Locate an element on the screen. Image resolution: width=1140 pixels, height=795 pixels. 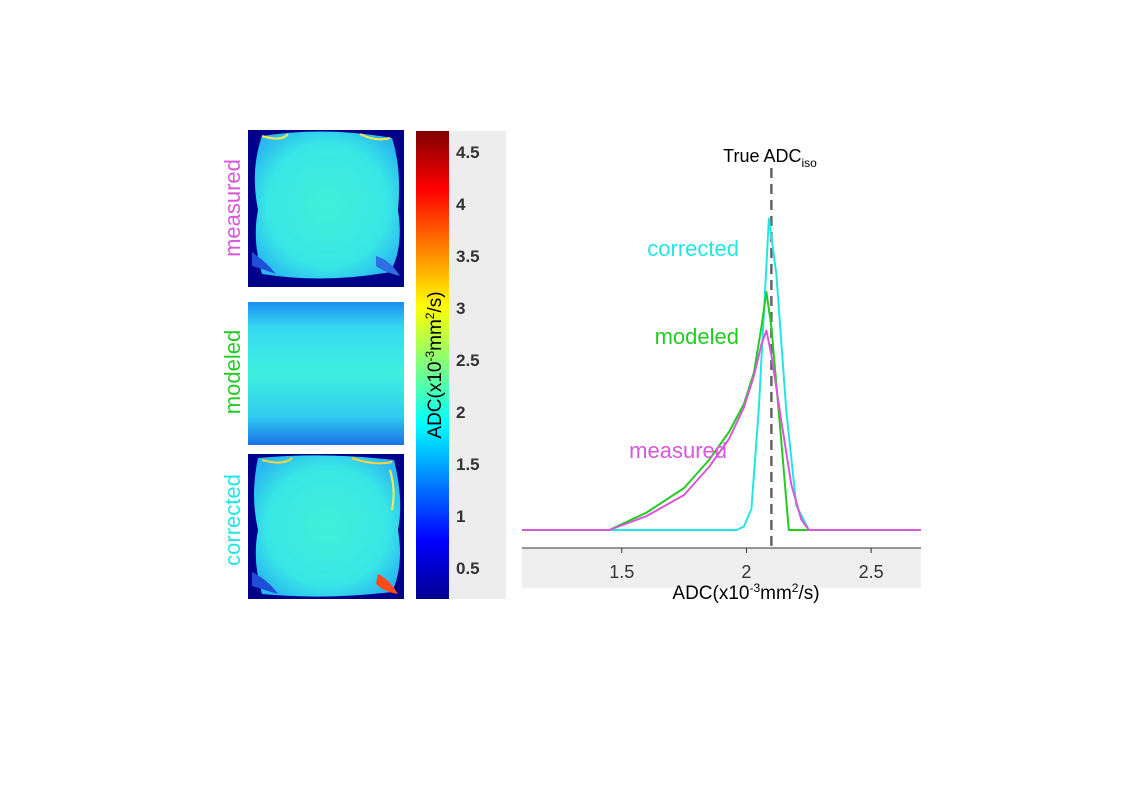
x-tick-label: 2.5 is located at coordinates (871, 572).